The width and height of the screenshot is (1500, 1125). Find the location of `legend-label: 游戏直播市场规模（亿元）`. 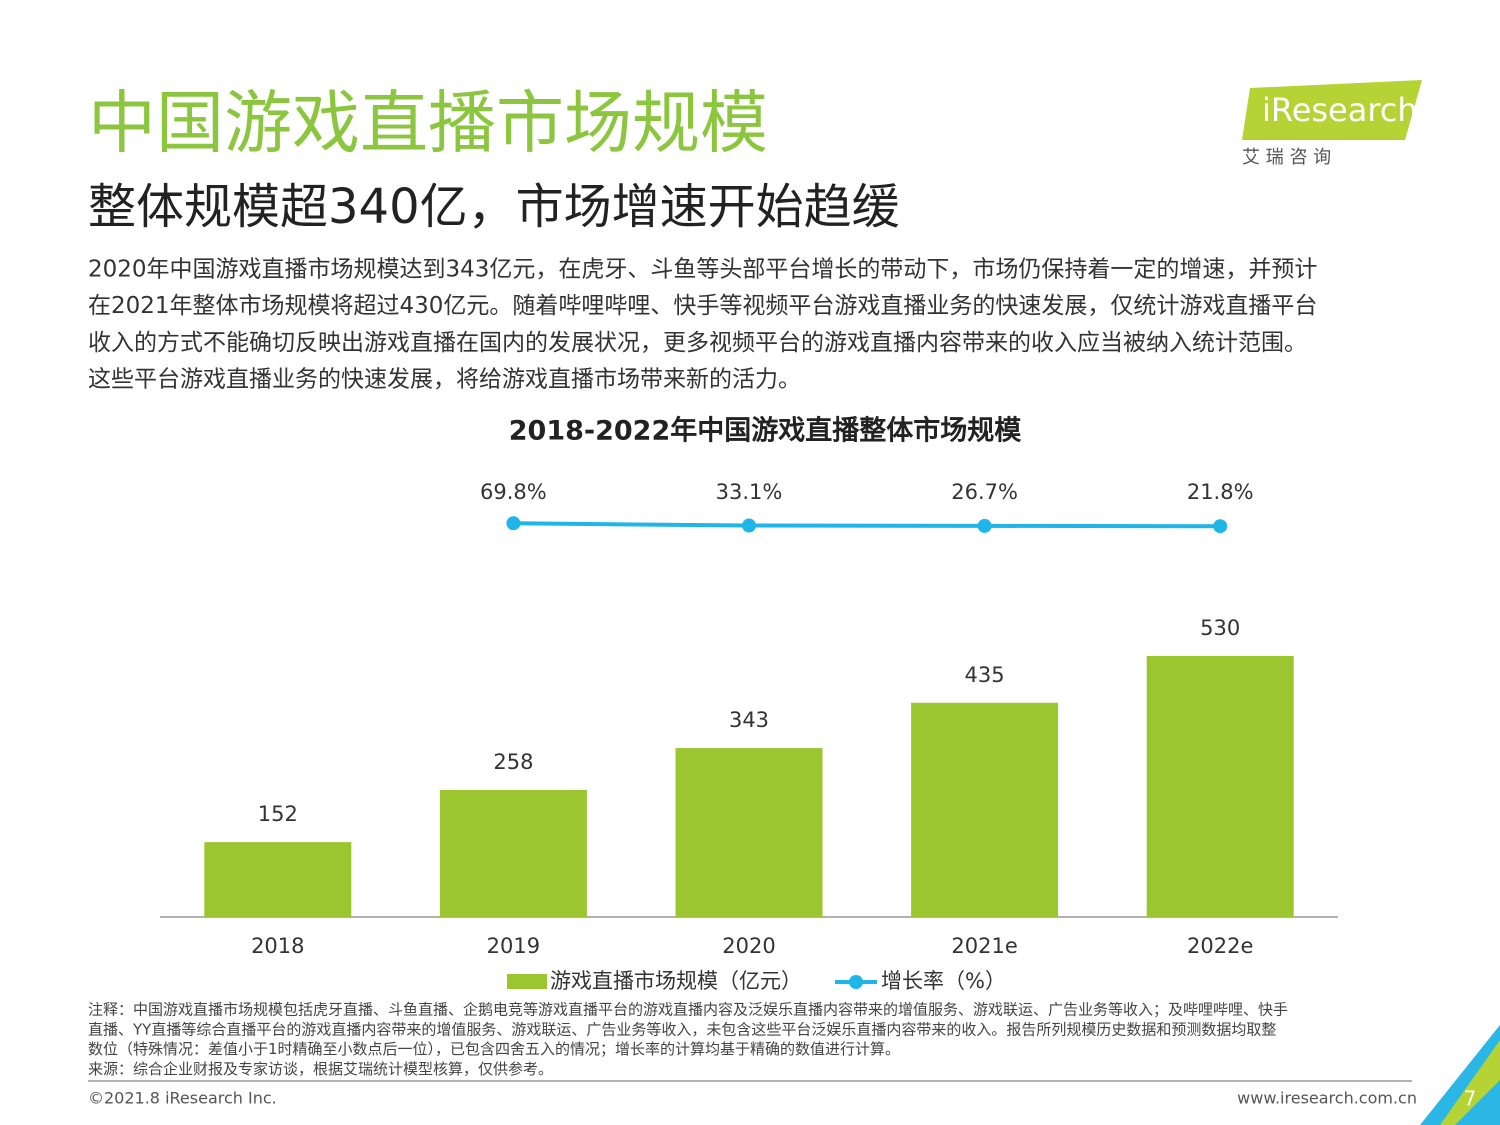

legend-label: 游戏直播市场规模（亿元） is located at coordinates (676, 981).